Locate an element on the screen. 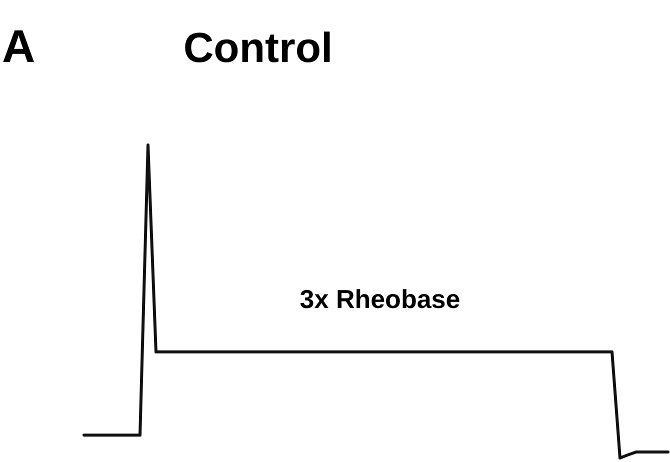  annotation: 3x Rheobase is located at coordinates (380, 299).